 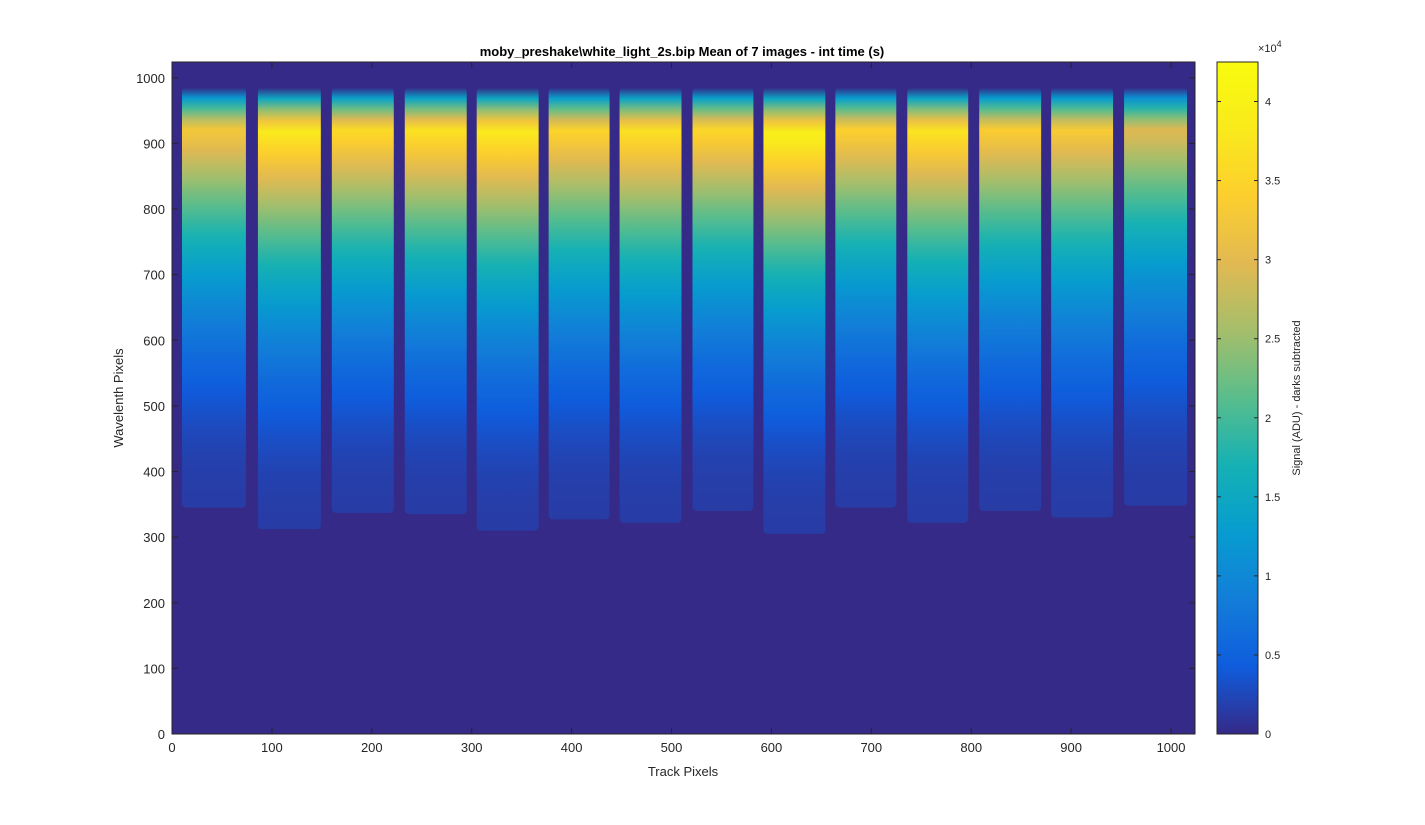 I want to click on y-tick-label: 400, so click(x=154, y=472).